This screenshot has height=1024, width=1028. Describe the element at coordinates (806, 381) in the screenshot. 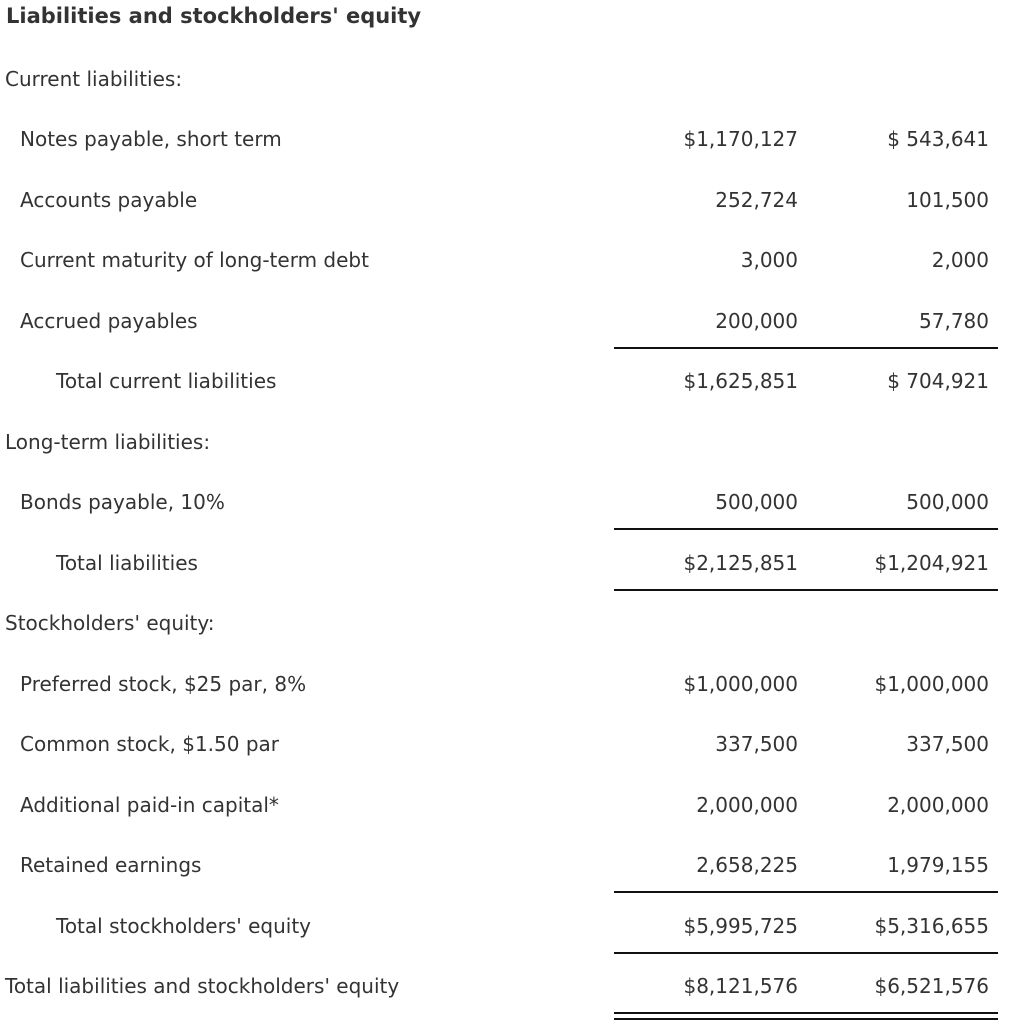

I see `amount-cells: $1,625,851 $ 704,921` at that location.